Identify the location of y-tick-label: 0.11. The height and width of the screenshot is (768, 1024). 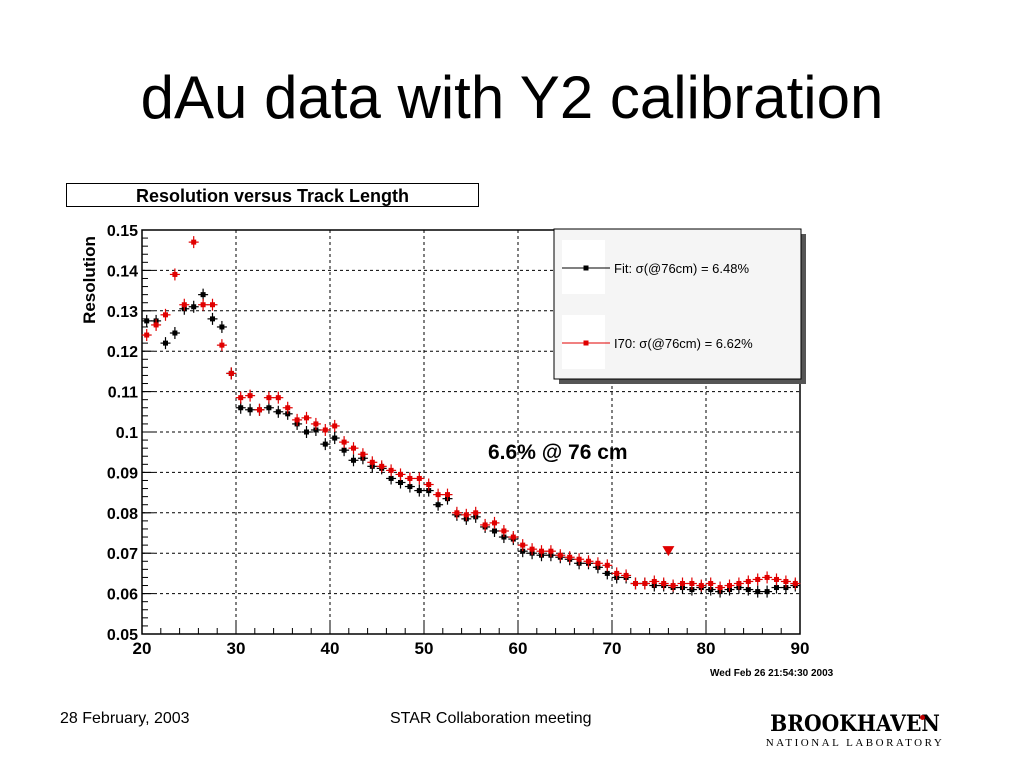
(123, 393).